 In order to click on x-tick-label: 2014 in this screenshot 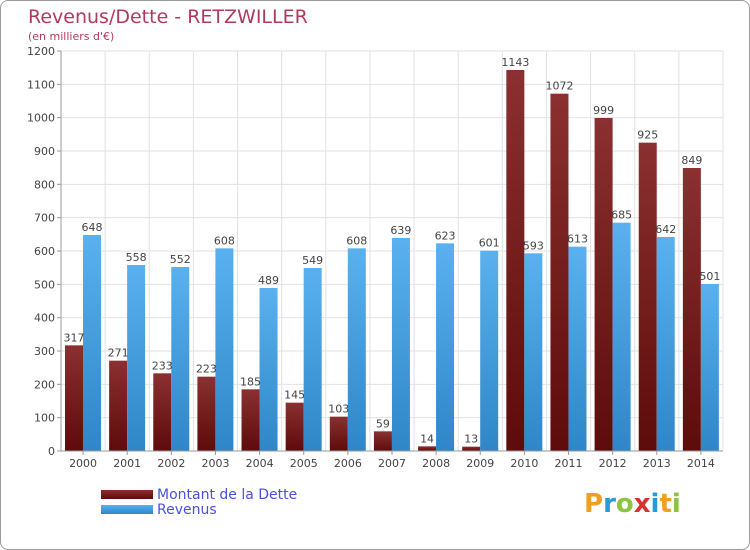, I will do `click(701, 463)`.